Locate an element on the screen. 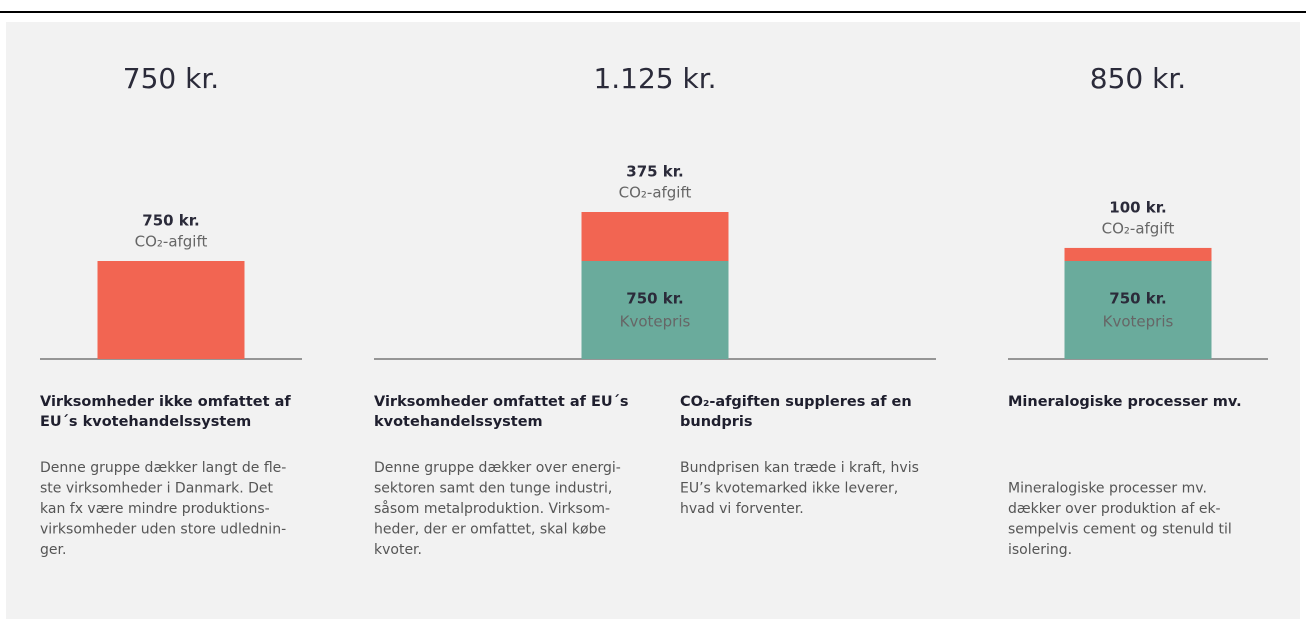 Image resolution: width=1306 pixels, height=619 pixels. section-heading: Mineralogiske processer mv. is located at coordinates (1125, 402).